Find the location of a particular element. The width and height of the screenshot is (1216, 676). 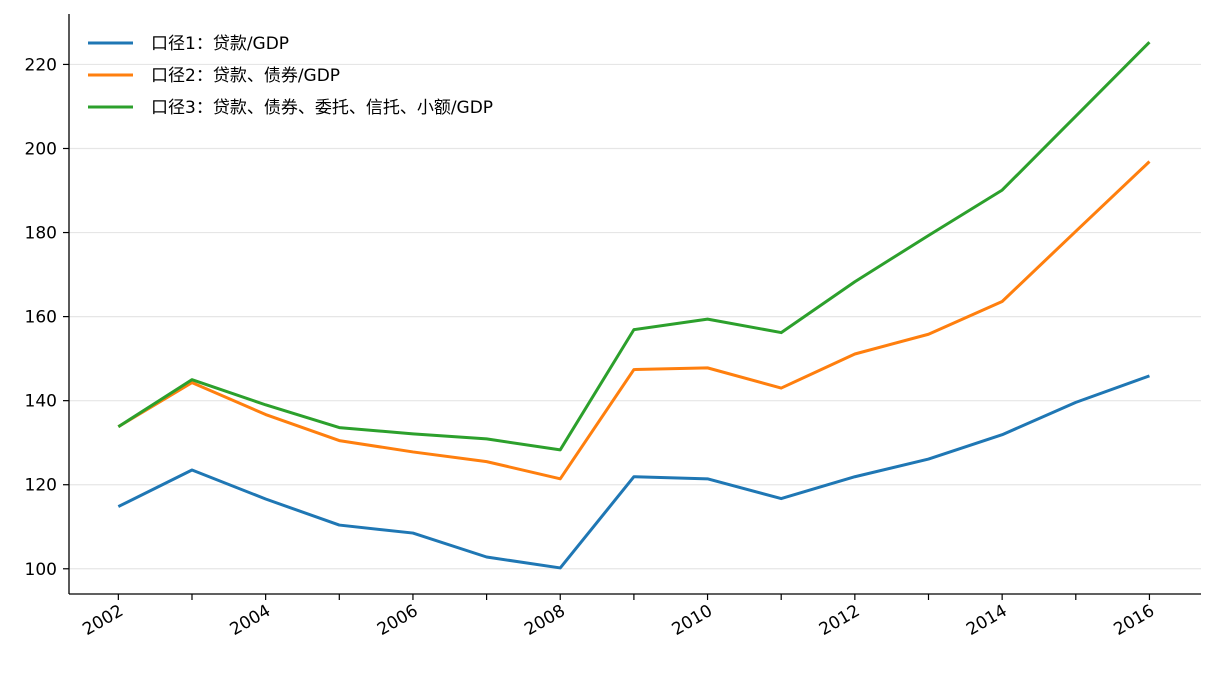

x-tick-label: 2006 is located at coordinates (397, 620).